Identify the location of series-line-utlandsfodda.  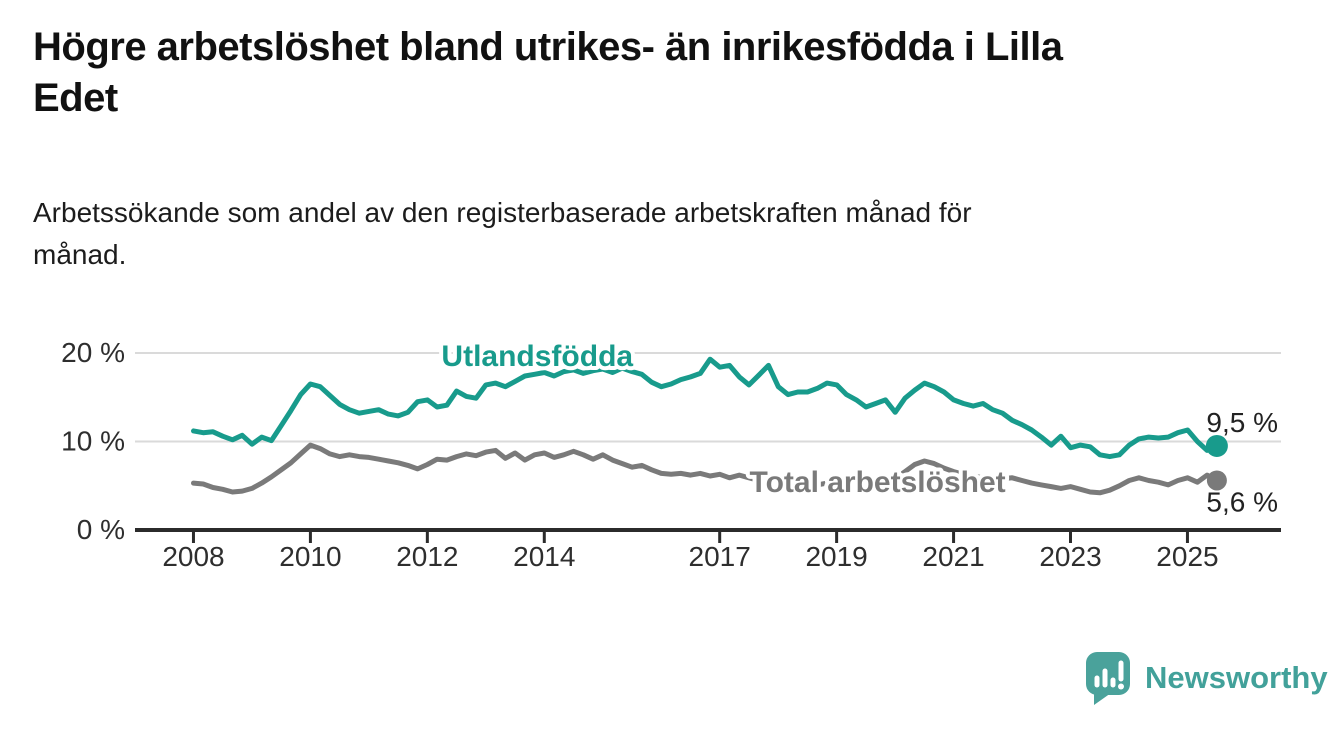
(705, 408).